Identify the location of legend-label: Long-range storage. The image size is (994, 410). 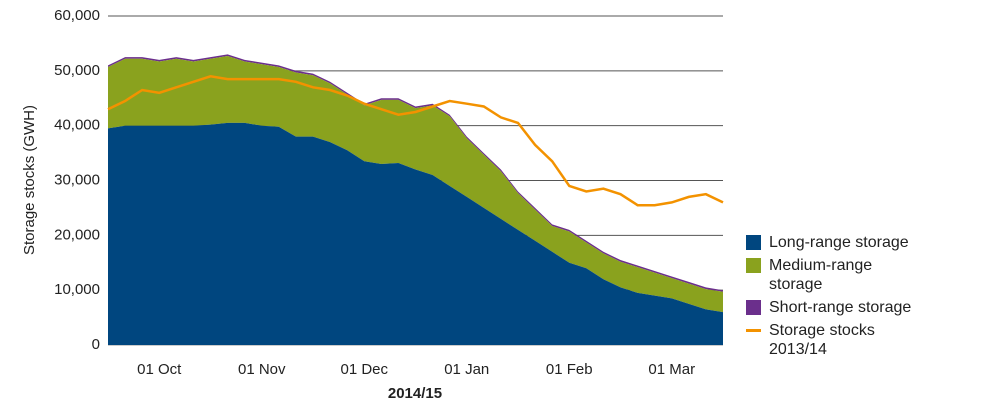
(839, 242).